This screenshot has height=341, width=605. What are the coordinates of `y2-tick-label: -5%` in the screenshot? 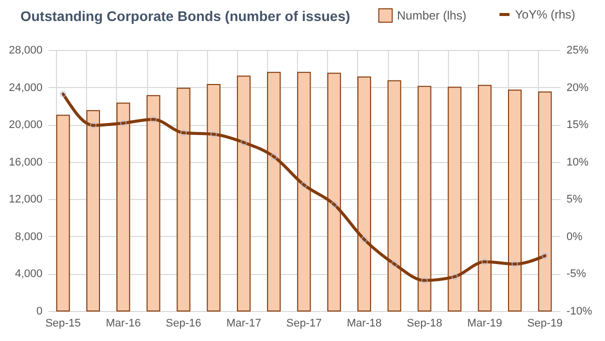 It's located at (576, 274).